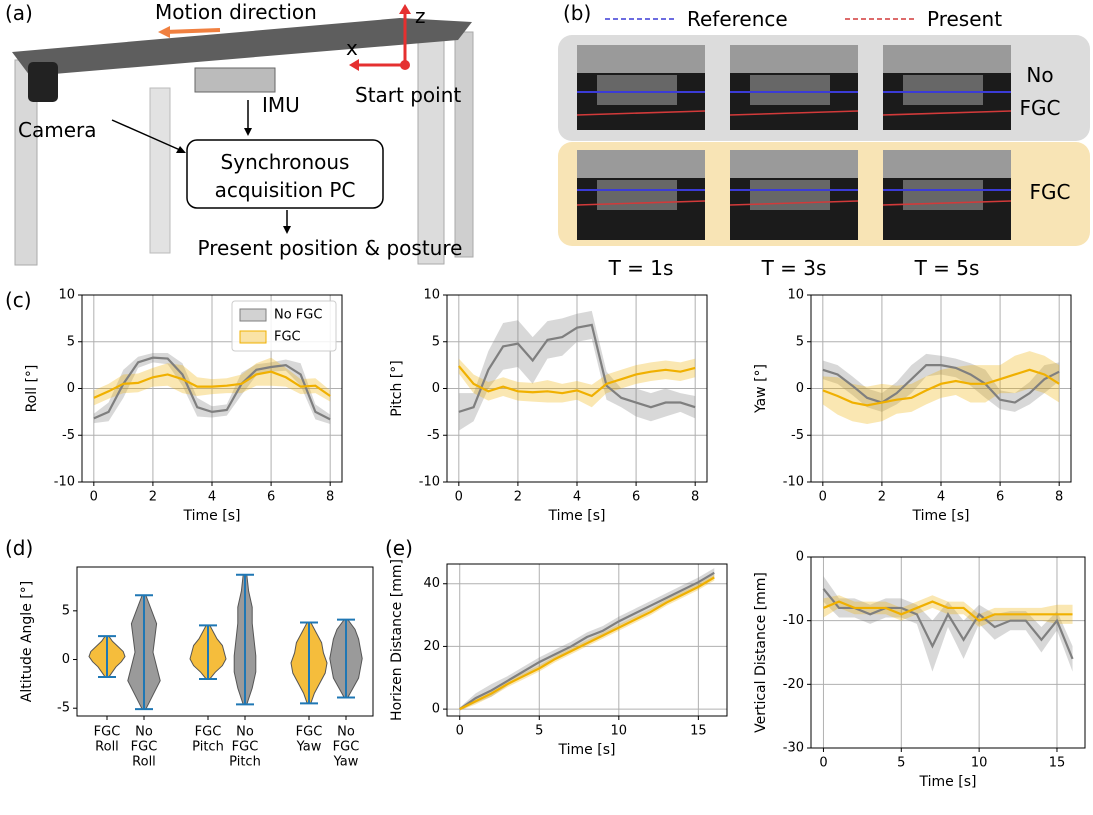  I want to click on table-plate, so click(242, 47).